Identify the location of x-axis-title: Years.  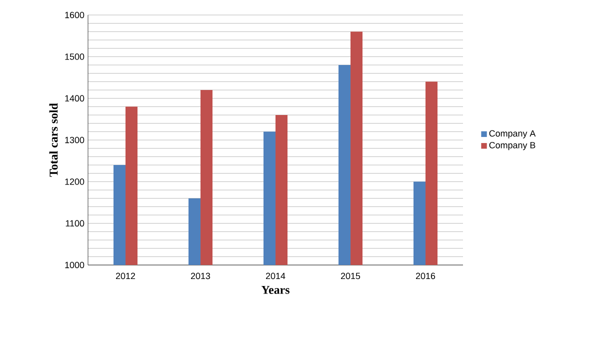
(275, 290).